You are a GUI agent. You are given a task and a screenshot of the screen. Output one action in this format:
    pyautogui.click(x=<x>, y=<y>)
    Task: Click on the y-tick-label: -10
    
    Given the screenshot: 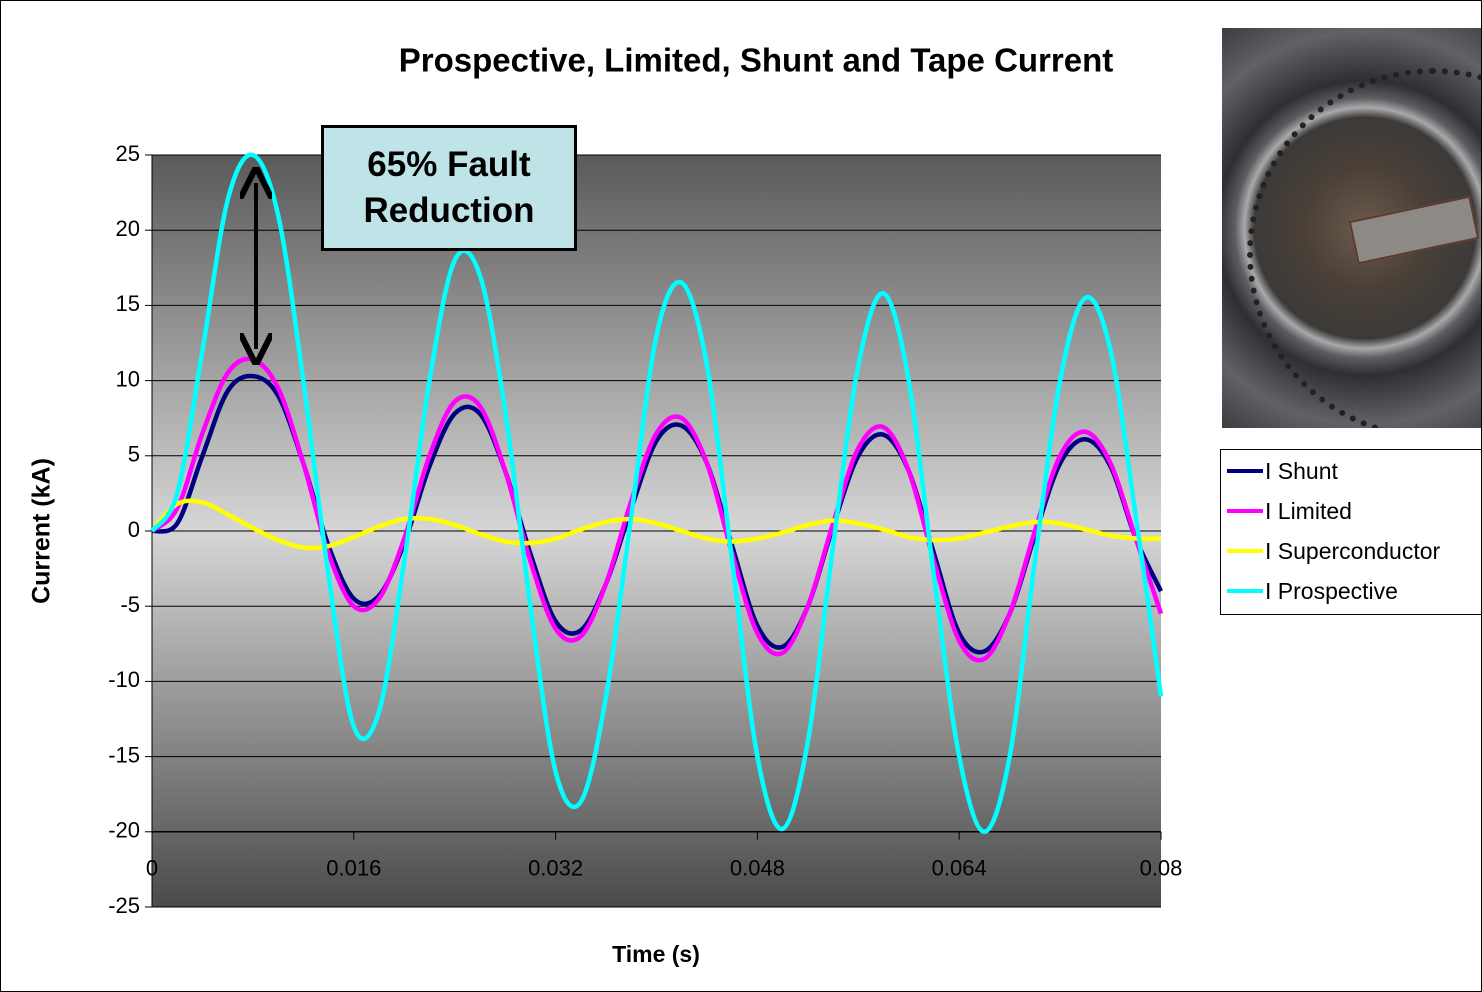 What is the action you would take?
    pyautogui.click(x=124, y=679)
    